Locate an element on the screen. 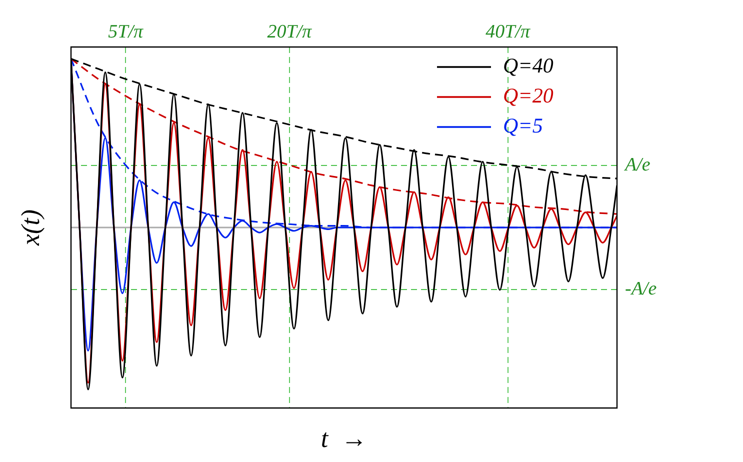 This screenshot has width=743, height=462. ref-line-label: -A/e is located at coordinates (641, 289).